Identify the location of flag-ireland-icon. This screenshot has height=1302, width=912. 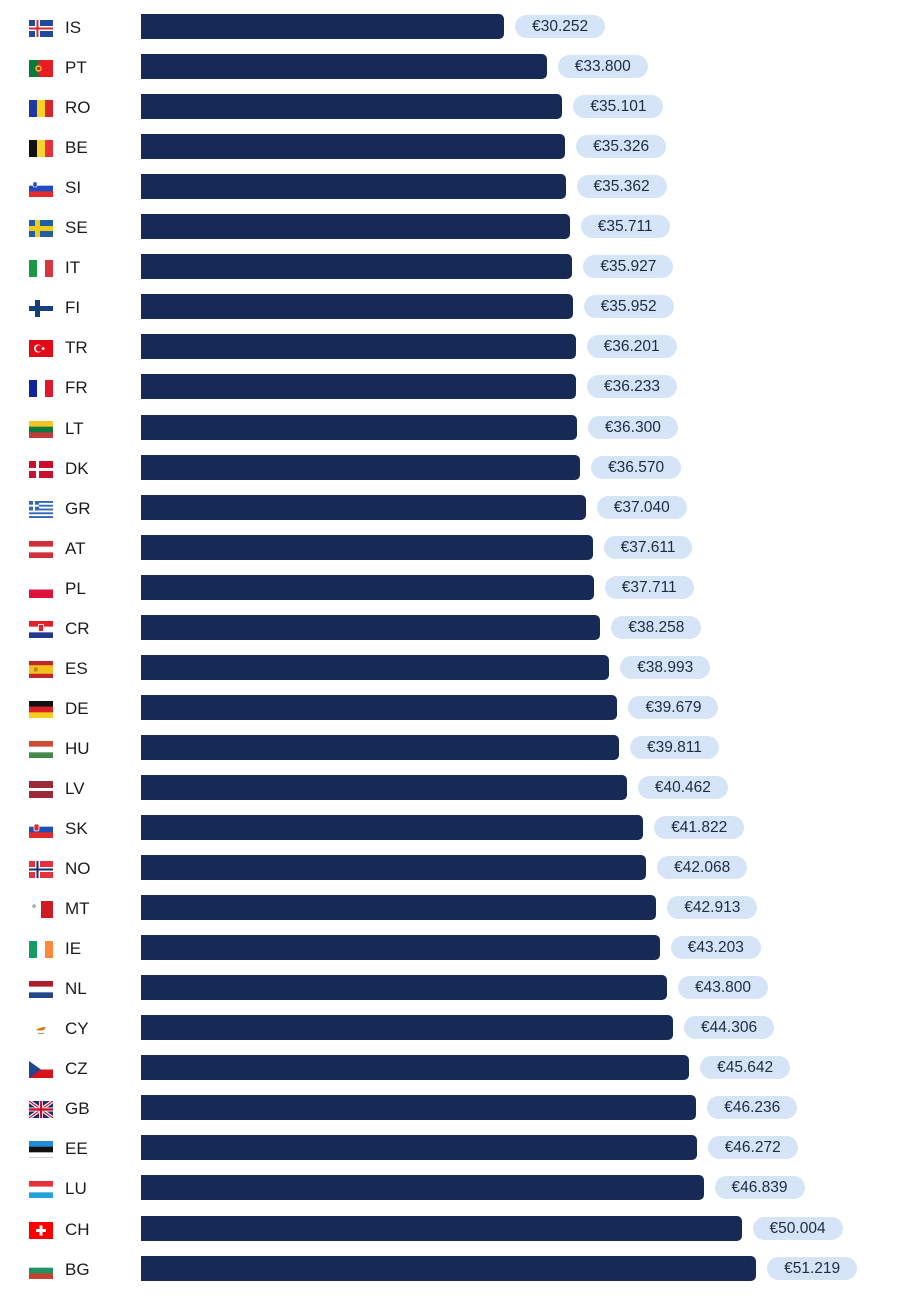
(41, 950).